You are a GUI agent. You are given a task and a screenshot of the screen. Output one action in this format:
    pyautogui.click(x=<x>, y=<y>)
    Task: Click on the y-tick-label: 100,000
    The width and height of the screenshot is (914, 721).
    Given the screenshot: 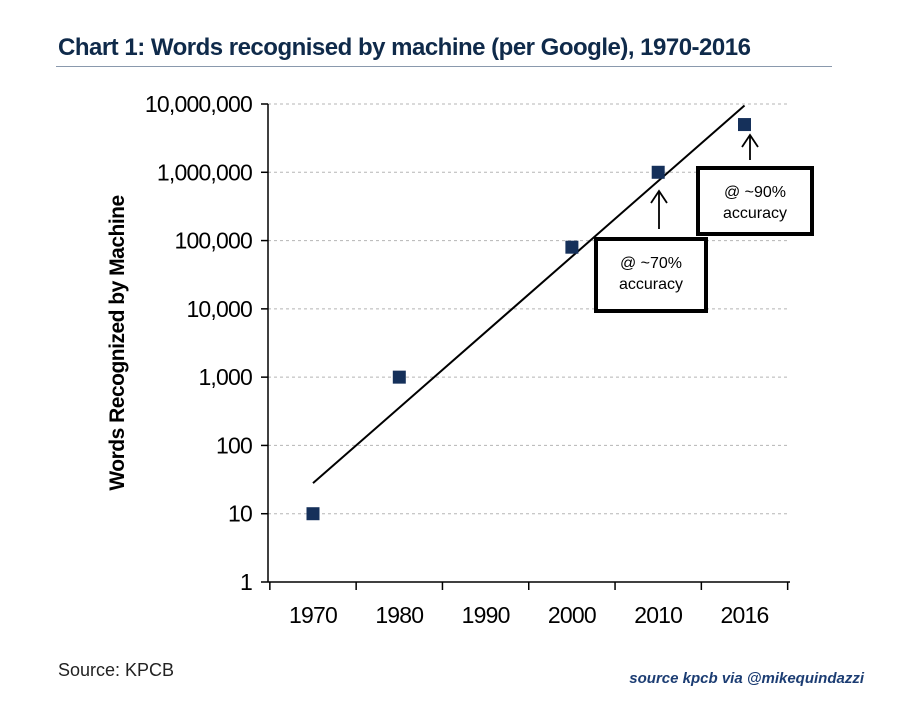 What is the action you would take?
    pyautogui.click(x=213, y=241)
    